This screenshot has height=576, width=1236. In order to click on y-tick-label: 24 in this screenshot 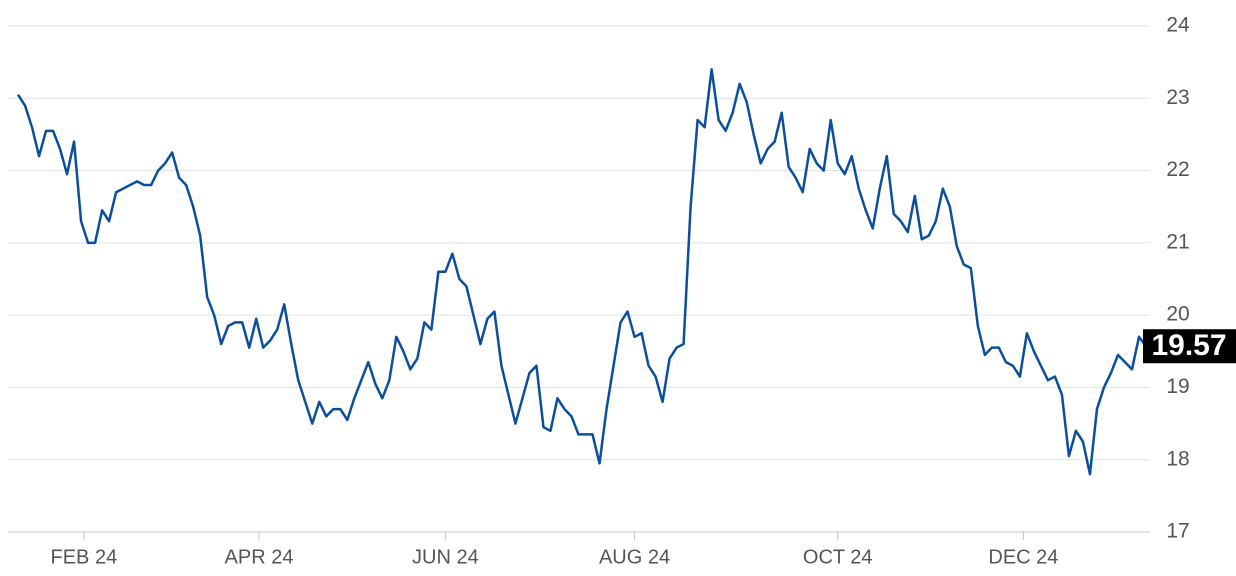, I will do `click(1178, 25)`.